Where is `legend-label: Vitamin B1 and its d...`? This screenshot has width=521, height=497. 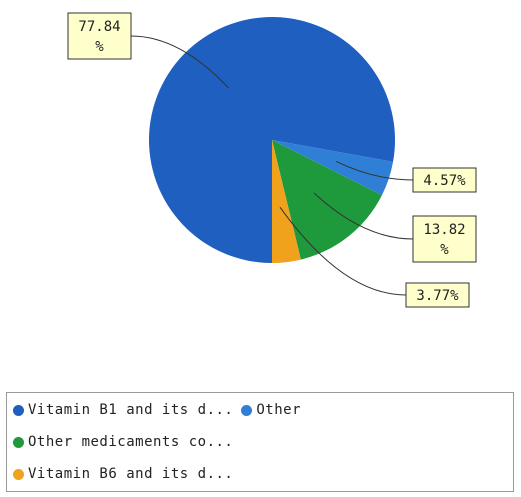 legend-label: Vitamin B1 and its d... is located at coordinates (131, 410).